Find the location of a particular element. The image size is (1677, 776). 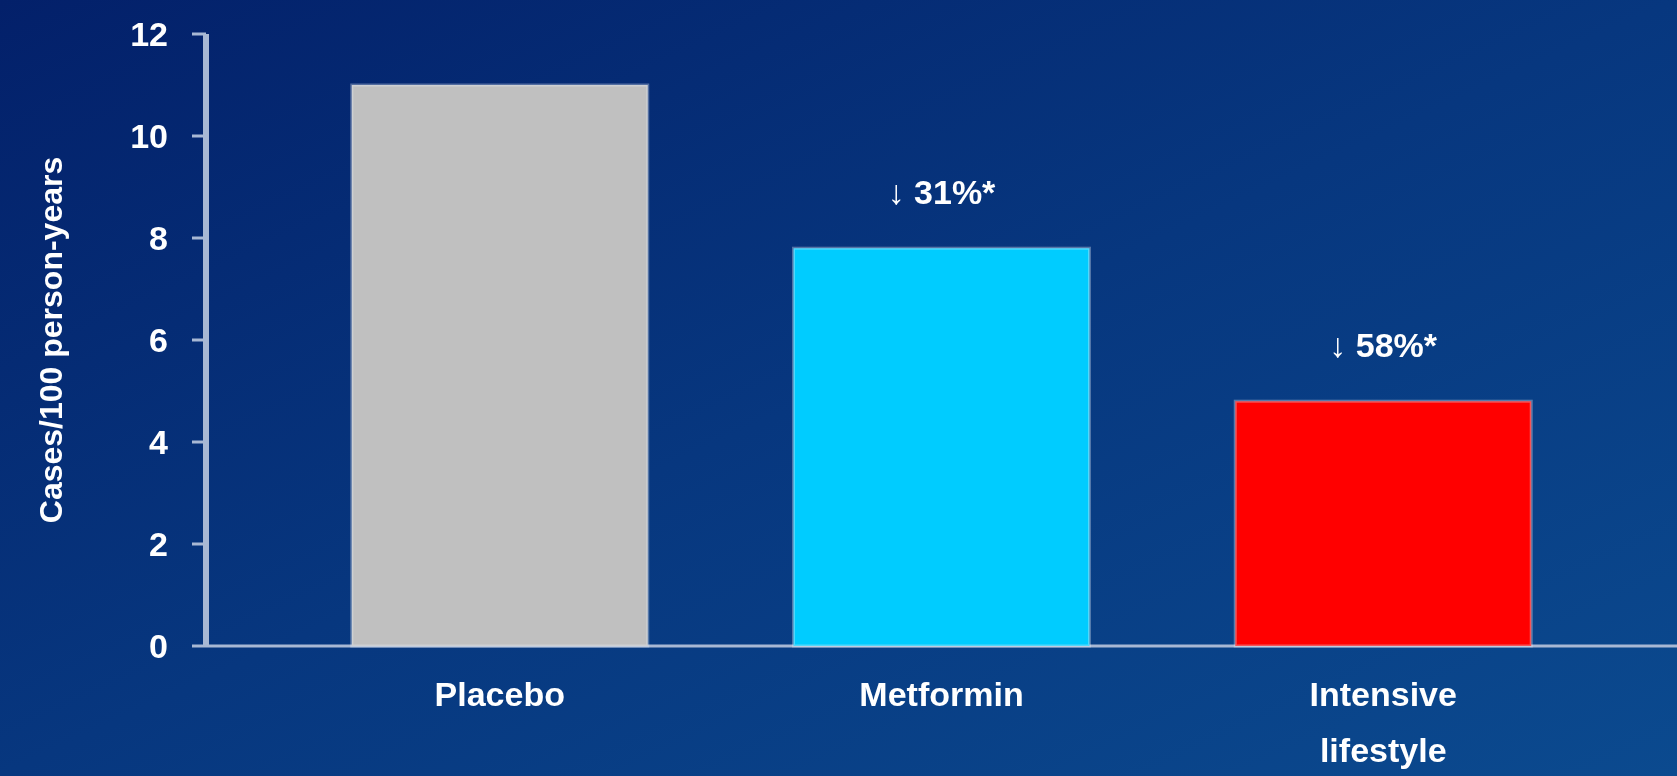

y-tick-label: 10 is located at coordinates (149, 135).